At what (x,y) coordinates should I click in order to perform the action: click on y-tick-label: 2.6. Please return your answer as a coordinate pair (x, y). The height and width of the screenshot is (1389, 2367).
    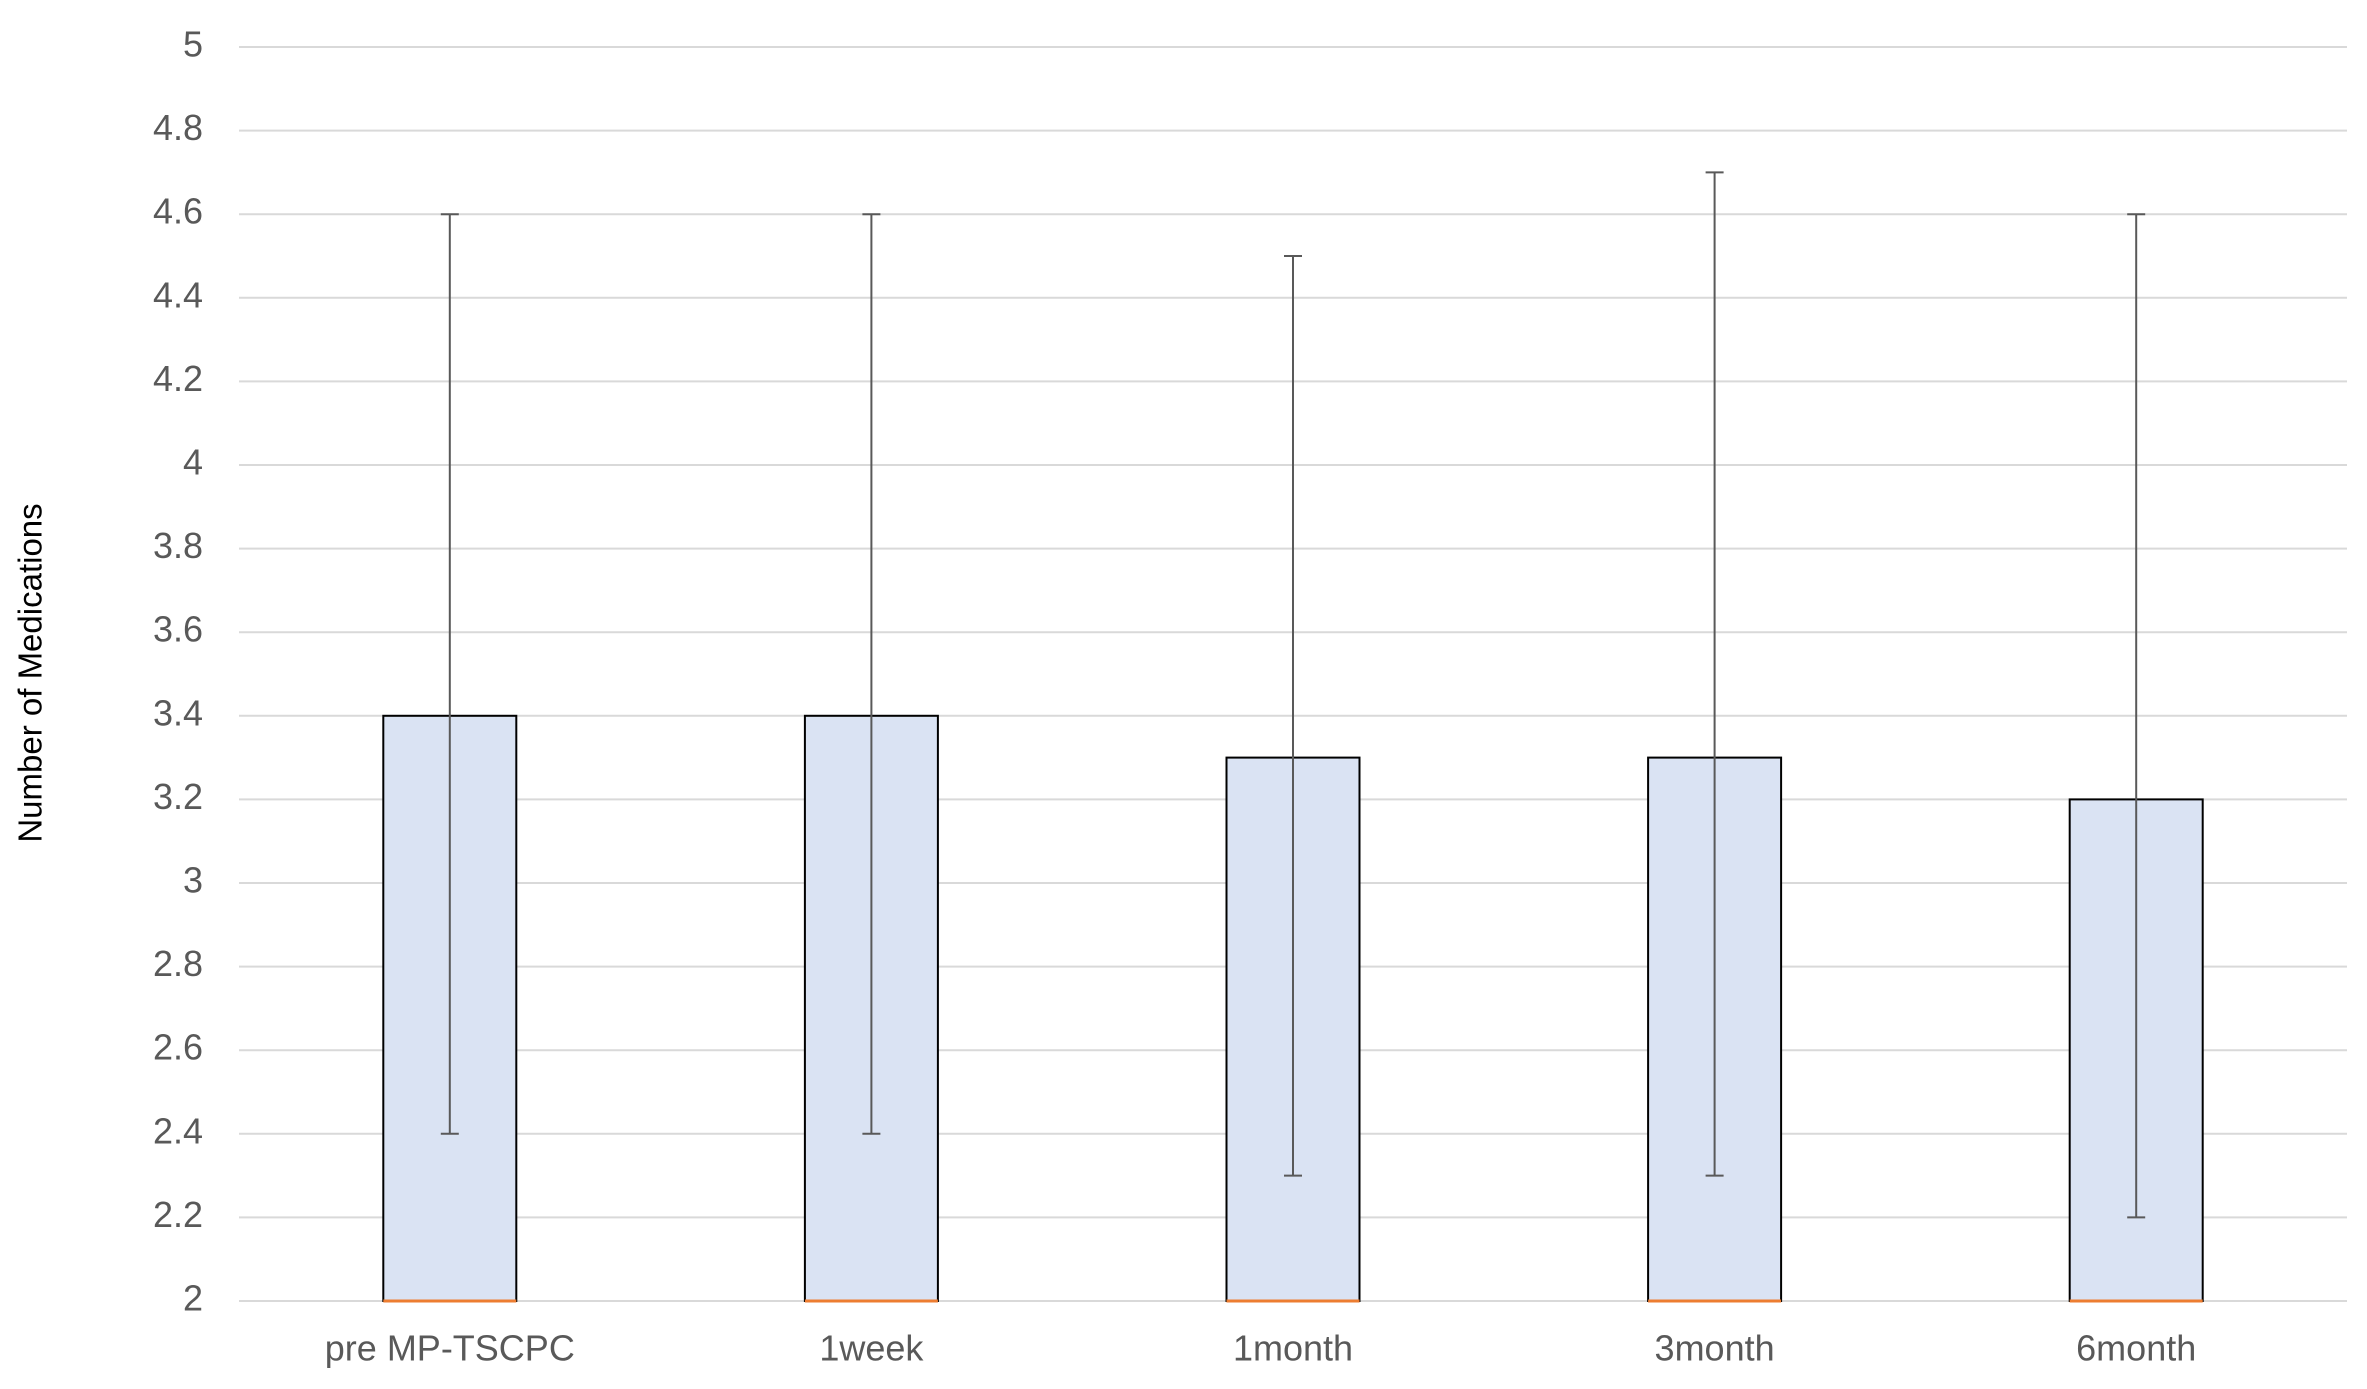
    Looking at the image, I should click on (178, 1047).